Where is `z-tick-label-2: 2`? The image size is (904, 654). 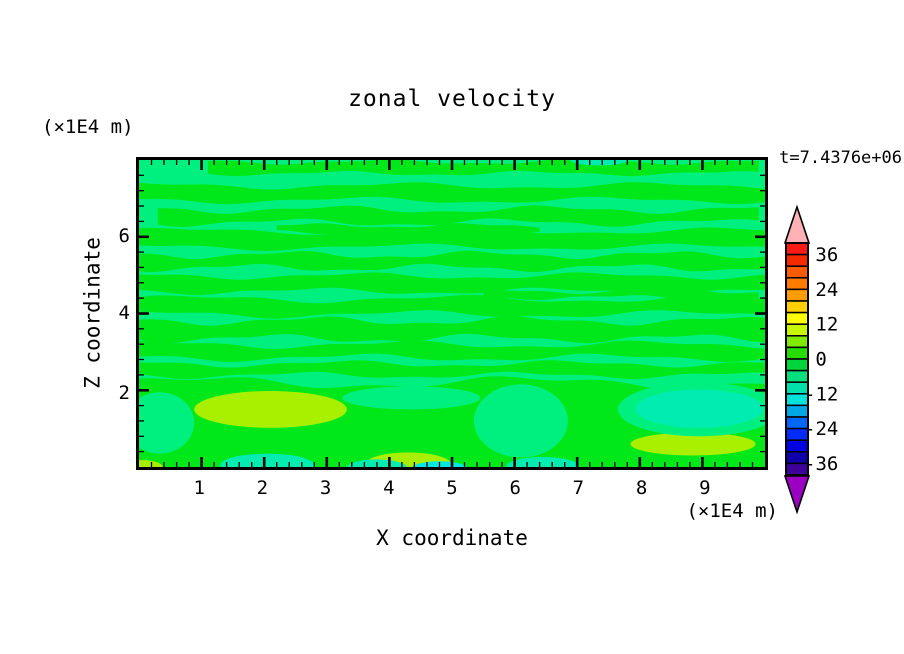
z-tick-label-2: 2 is located at coordinates (124, 393).